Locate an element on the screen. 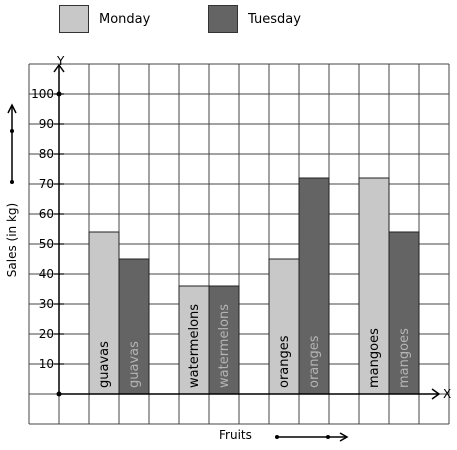 This screenshot has height=450, width=457. x-direction-arrow is located at coordinates (312, 437).